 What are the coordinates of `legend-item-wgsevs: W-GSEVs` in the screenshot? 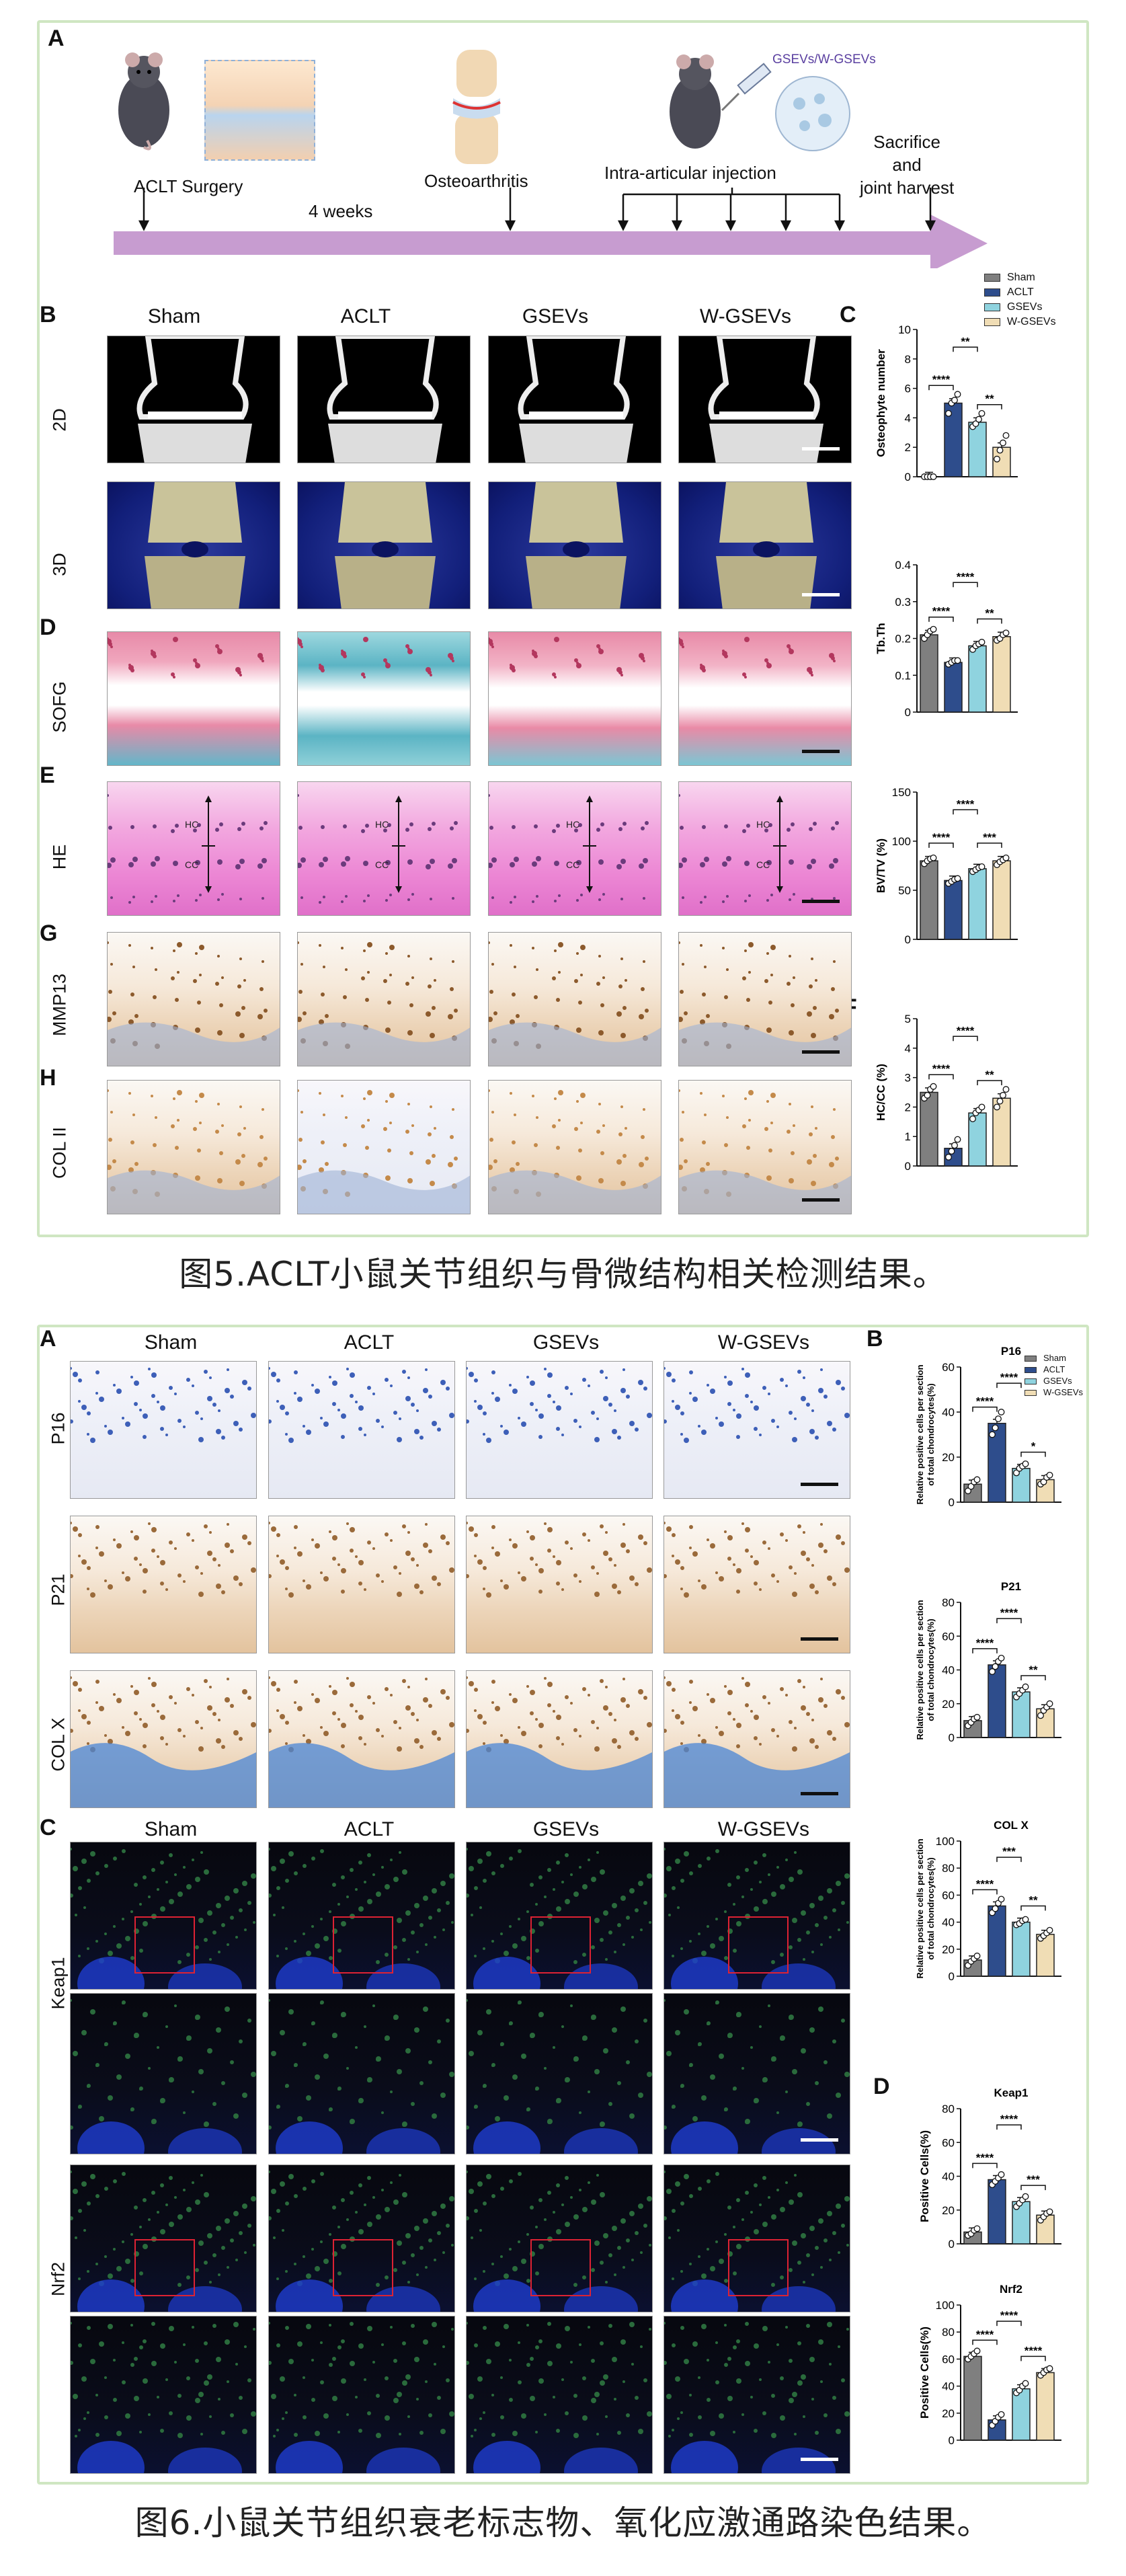 It's located at (1020, 324).